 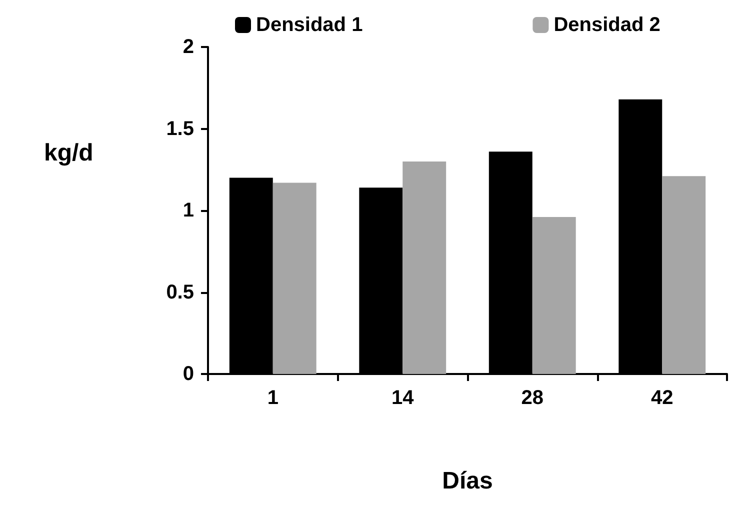 I want to click on y-tick-label: 1.5, so click(x=180, y=129).